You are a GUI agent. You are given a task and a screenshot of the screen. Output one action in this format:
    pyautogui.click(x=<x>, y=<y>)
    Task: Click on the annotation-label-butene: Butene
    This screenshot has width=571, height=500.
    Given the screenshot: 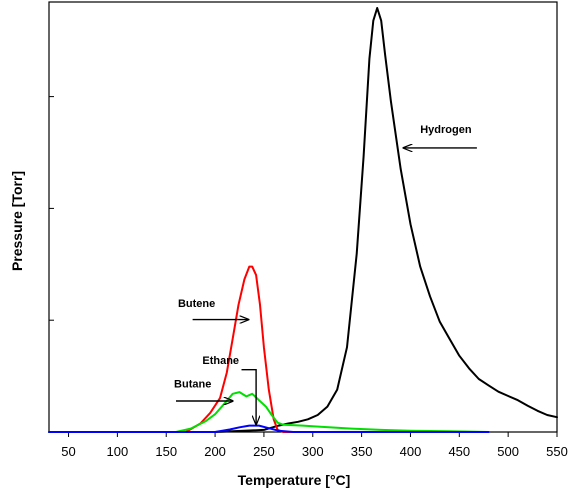 What is the action you would take?
    pyautogui.click(x=196, y=304)
    